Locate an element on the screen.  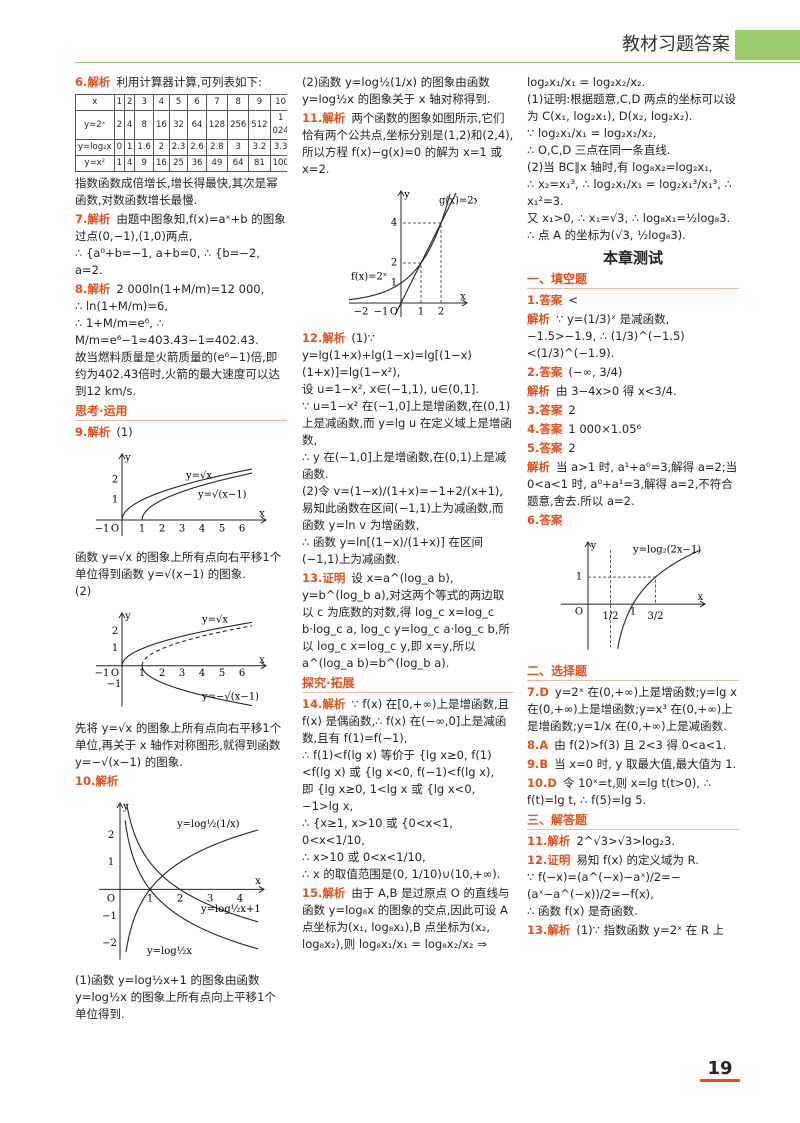
item-label: 8.A is located at coordinates (538, 745).